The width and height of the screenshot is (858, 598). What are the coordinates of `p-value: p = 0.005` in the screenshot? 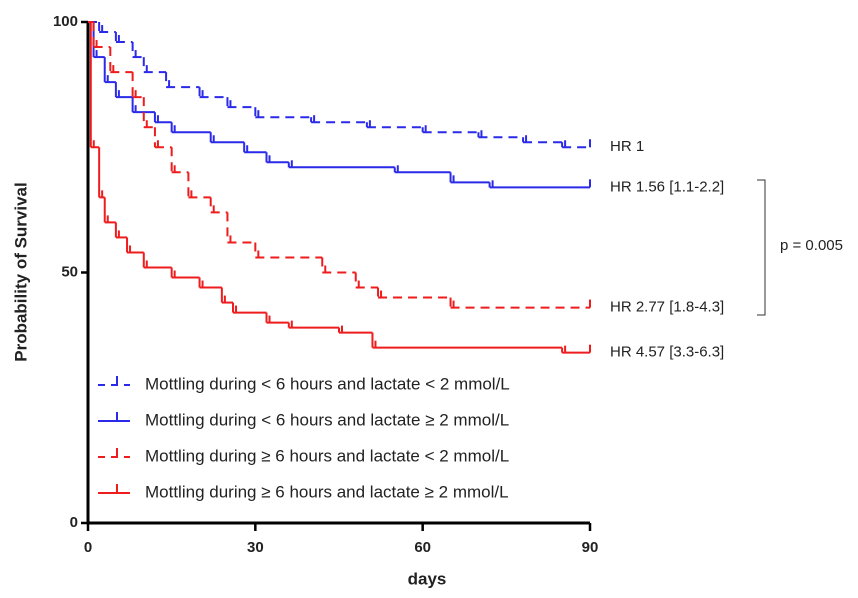 It's located at (811, 245).